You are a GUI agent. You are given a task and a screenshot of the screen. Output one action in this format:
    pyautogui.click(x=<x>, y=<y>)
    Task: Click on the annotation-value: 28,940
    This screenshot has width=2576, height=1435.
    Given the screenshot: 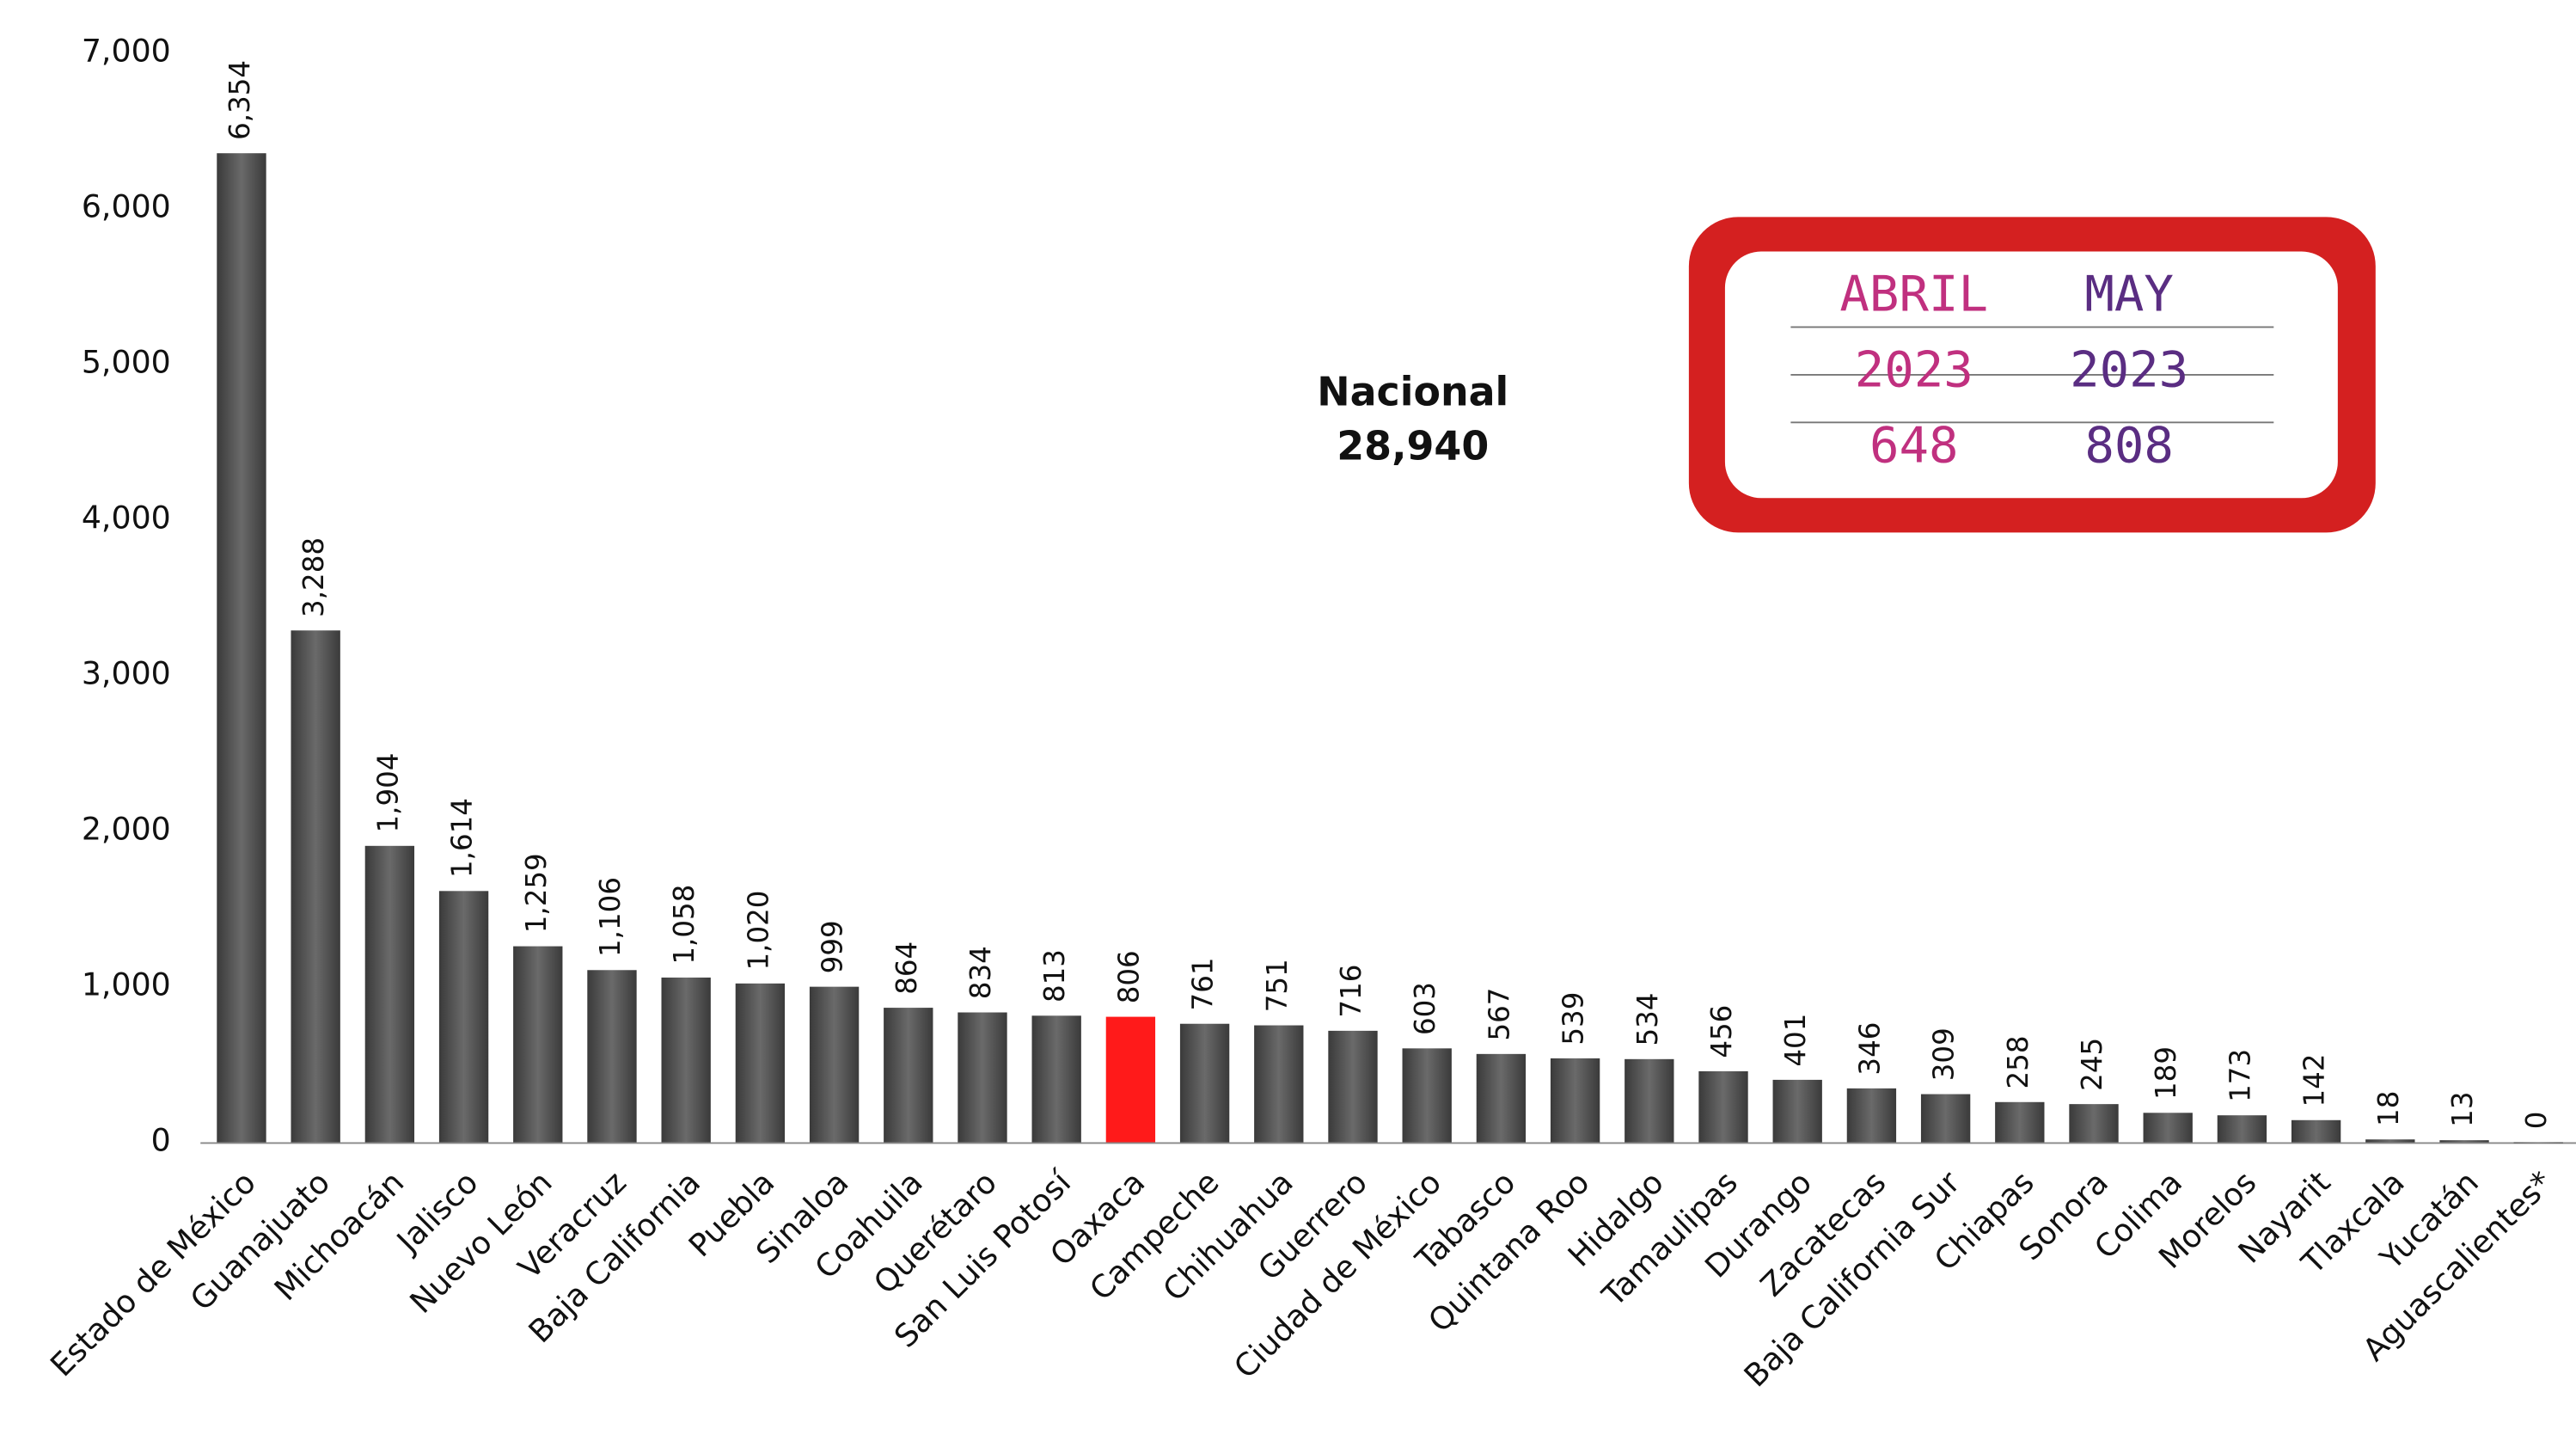 What is the action you would take?
    pyautogui.click(x=1413, y=446)
    